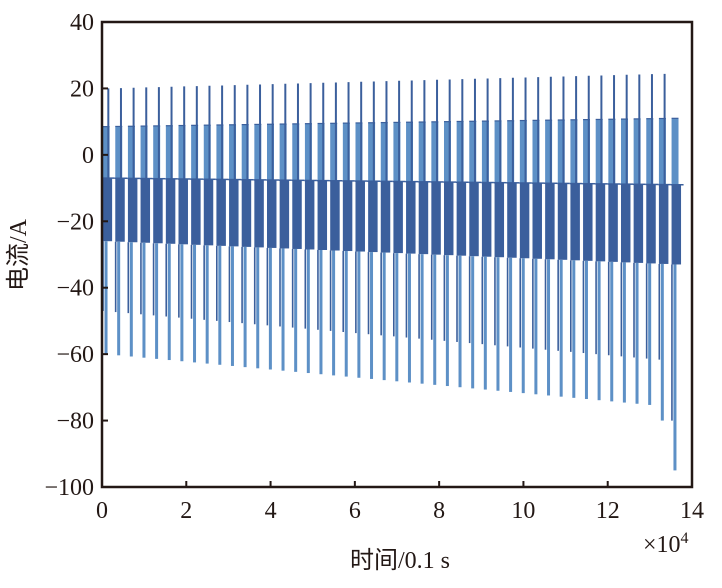  Describe the element at coordinates (186, 511) in the screenshot. I see `x-tick-label: 2` at that location.